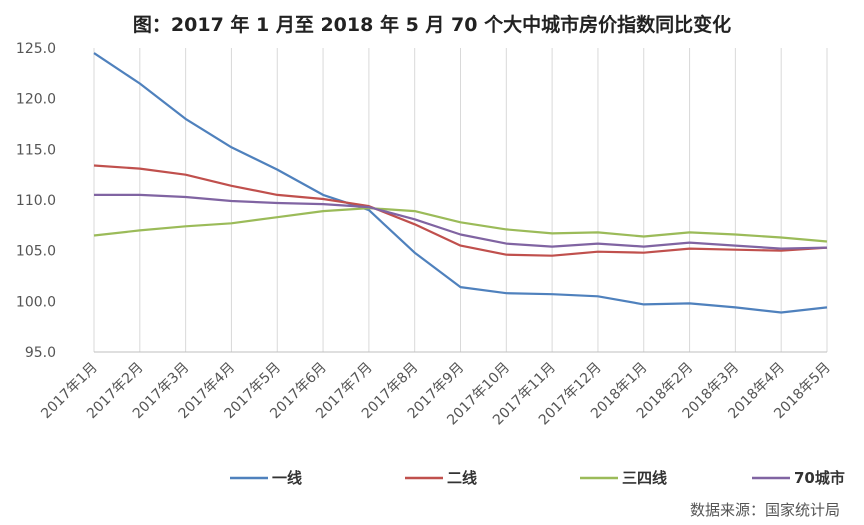  I want to click on y-axis: 95.0 100.0 105.0 110.0 115.0 120.0 125.0, so click(36, 201).